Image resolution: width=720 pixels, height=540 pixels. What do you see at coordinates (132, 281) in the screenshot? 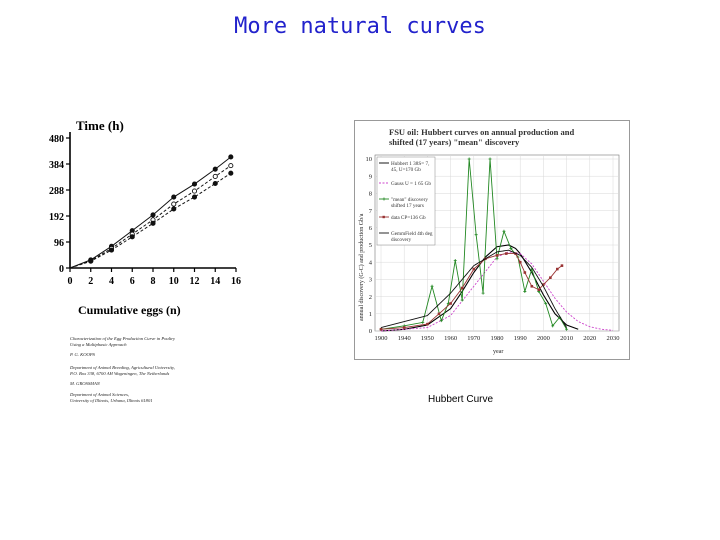
I see `egg-x-tick-label: 6` at bounding box center [132, 281].